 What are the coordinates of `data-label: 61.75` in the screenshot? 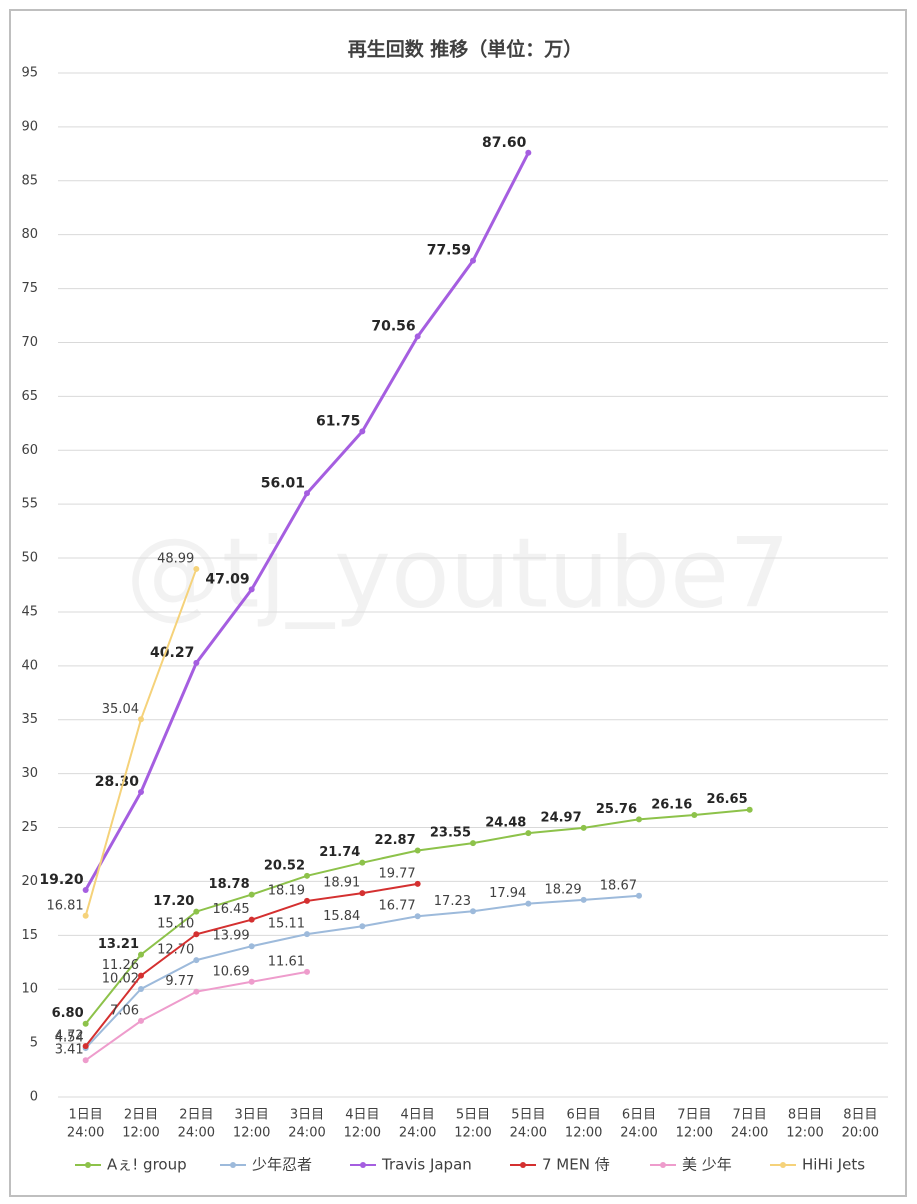 It's located at (338, 421).